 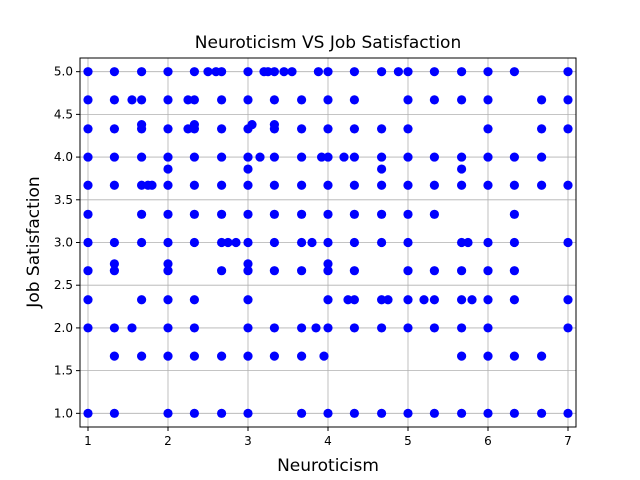 What do you see at coordinates (63, 243) in the screenshot?
I see `y-tick-label: 3.0` at bounding box center [63, 243].